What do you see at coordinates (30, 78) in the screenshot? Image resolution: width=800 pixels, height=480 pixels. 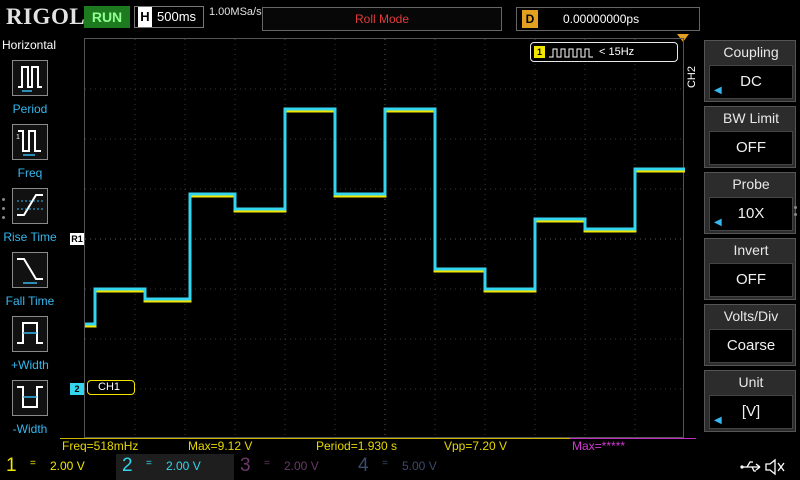 I see `period-icon` at bounding box center [30, 78].